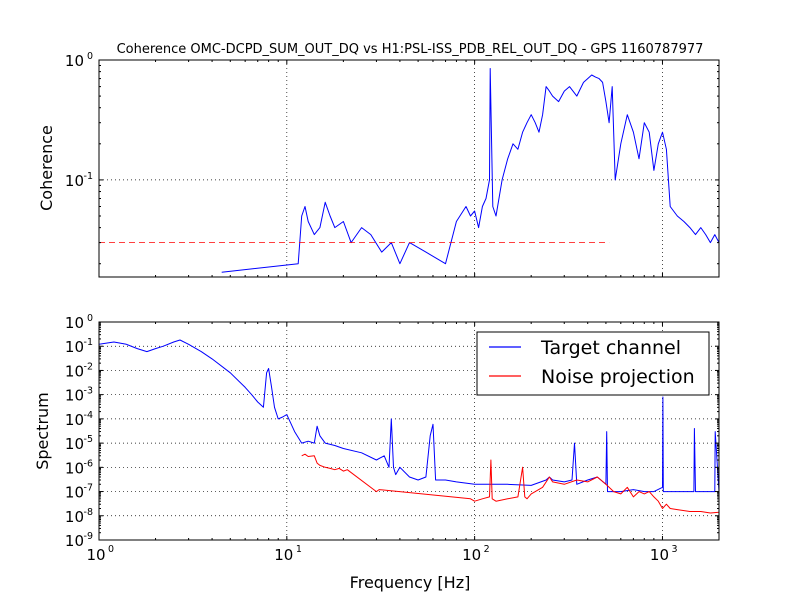 The width and height of the screenshot is (800, 600). What do you see at coordinates (88, 366) in the screenshot?
I see `y-tick-exponent: -2` at bounding box center [88, 366].